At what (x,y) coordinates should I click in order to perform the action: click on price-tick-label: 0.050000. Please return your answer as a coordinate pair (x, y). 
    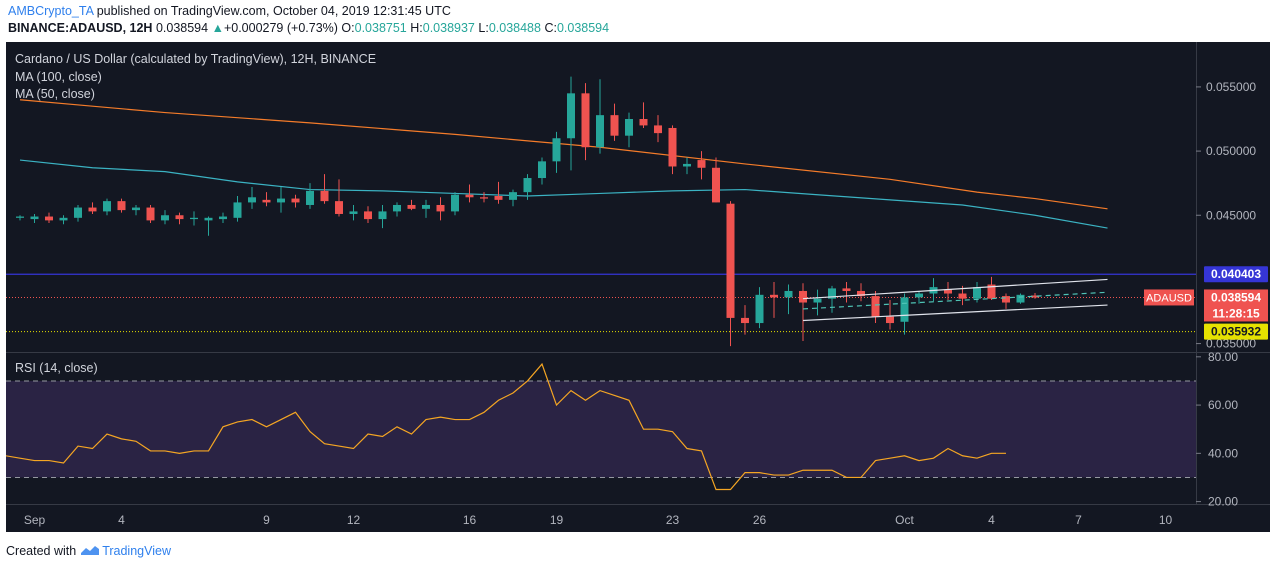
    Looking at the image, I should click on (1231, 151).